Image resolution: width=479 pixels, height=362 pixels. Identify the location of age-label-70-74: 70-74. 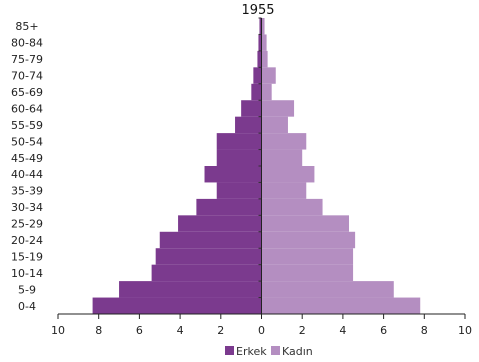
(27, 76).